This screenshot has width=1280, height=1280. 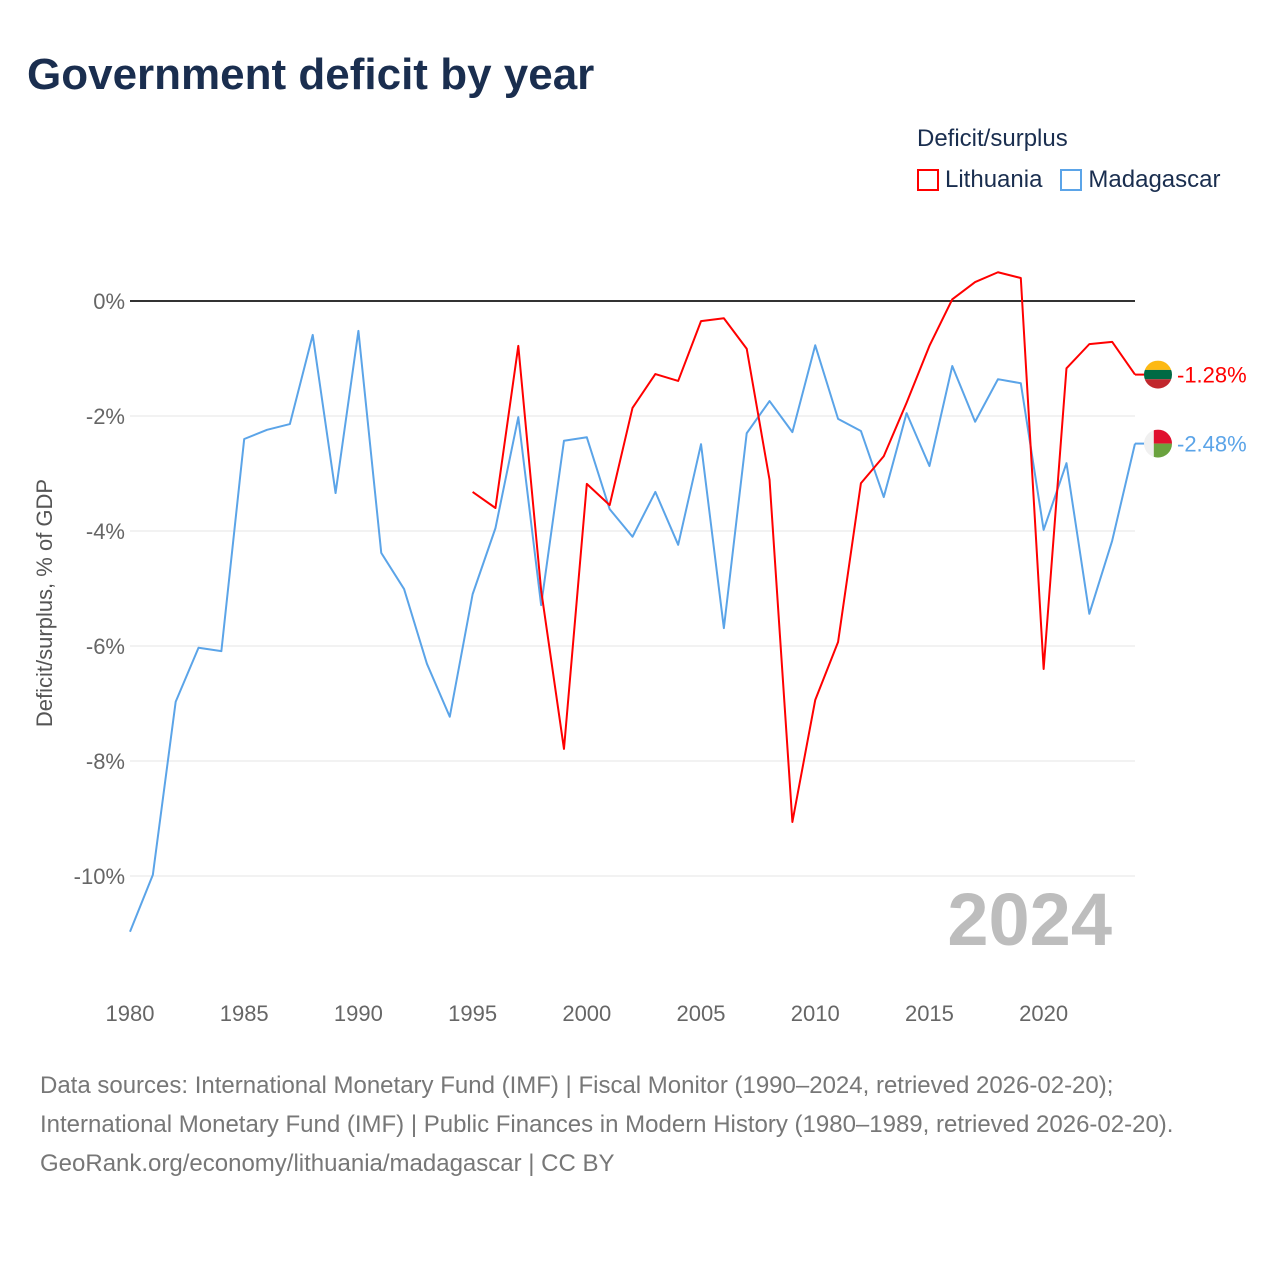 What do you see at coordinates (99, 876) in the screenshot?
I see `y-tick-label: -10%` at bounding box center [99, 876].